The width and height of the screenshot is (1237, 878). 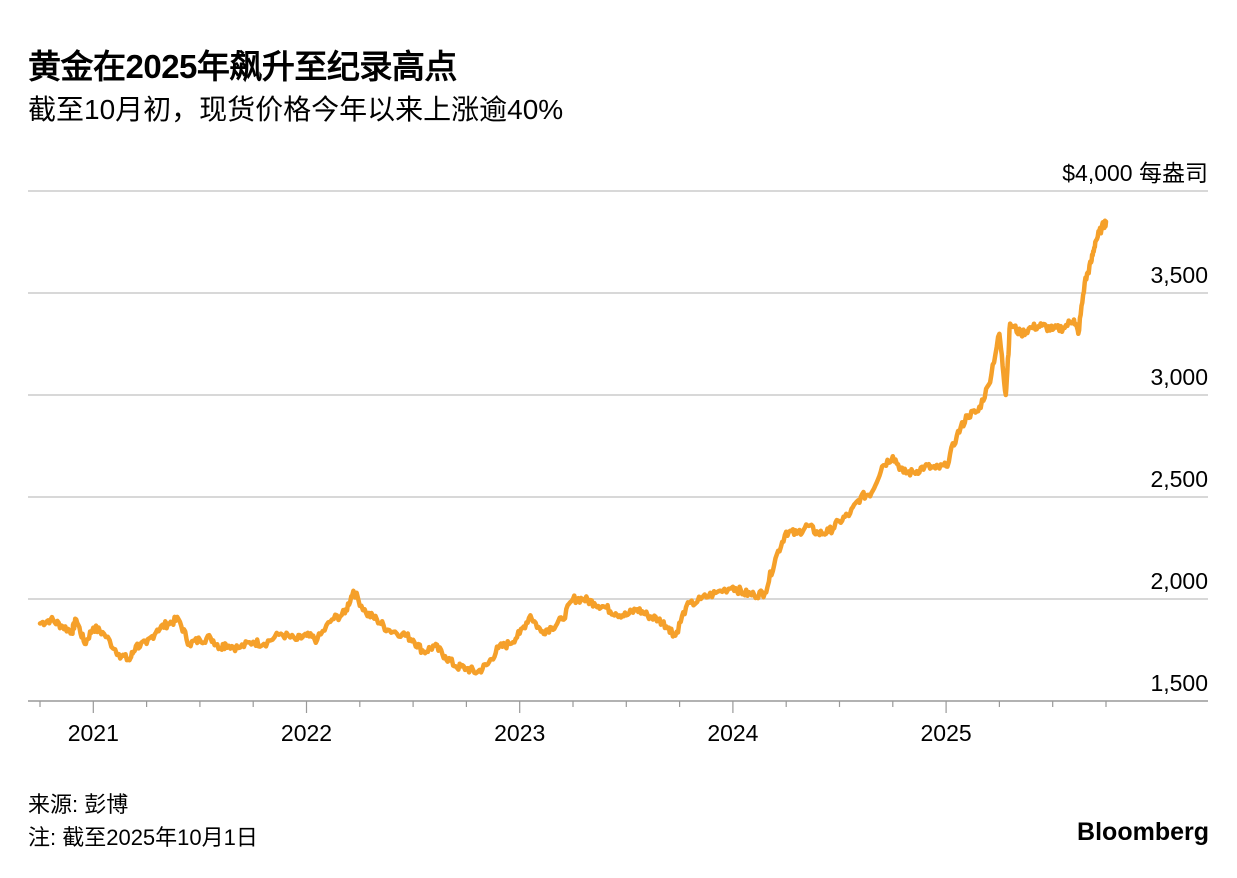 I want to click on y-tick-label-3500: 3,500, so click(x=1179, y=275).